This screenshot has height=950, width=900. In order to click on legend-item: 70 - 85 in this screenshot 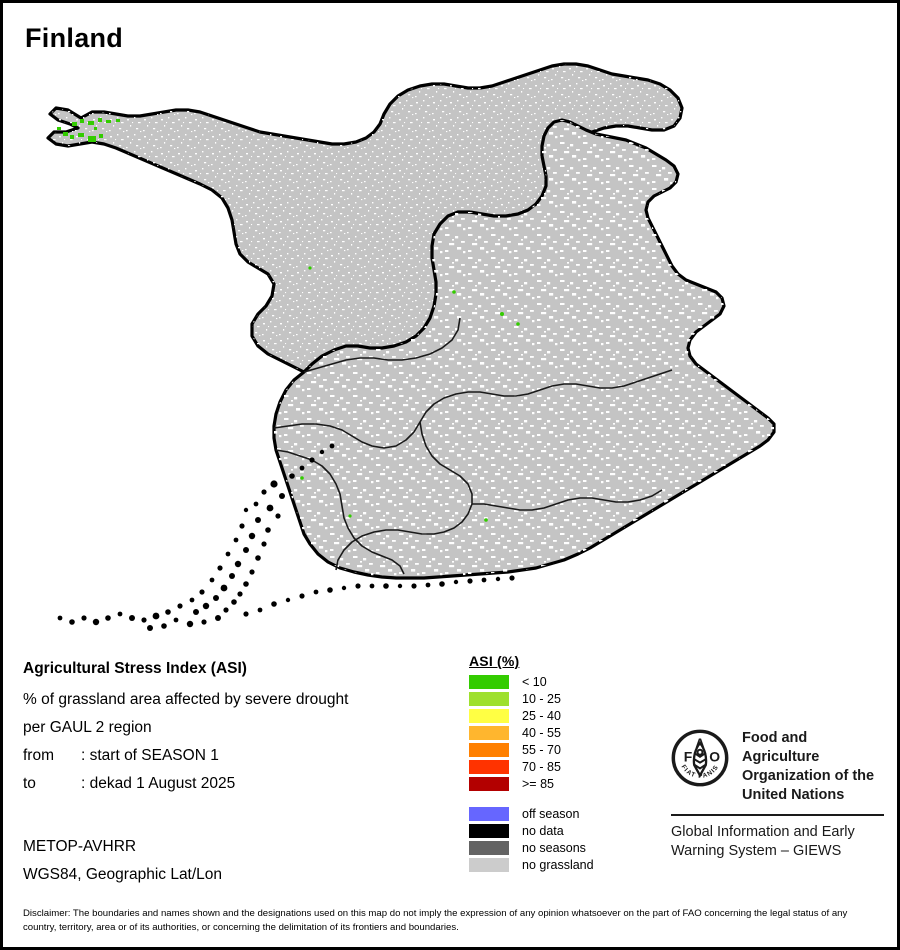, I will do `click(564, 766)`.